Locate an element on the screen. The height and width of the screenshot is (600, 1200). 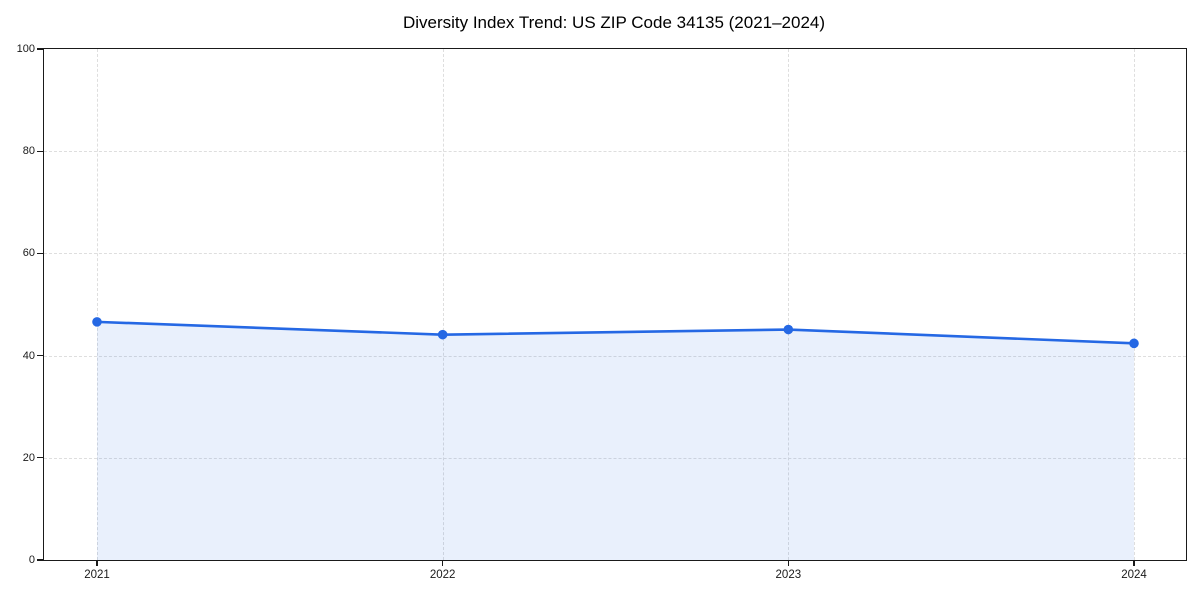
x-axis-tick-label: 2022 is located at coordinates (442, 575).